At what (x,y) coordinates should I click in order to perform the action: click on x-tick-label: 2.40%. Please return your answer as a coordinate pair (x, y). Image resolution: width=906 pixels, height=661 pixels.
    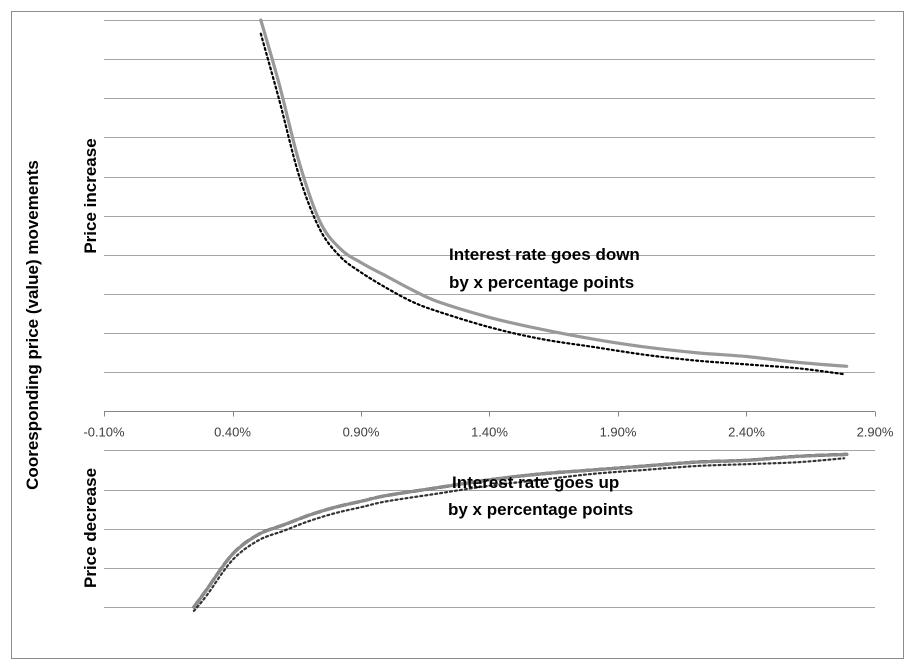
    Looking at the image, I should click on (746, 432).